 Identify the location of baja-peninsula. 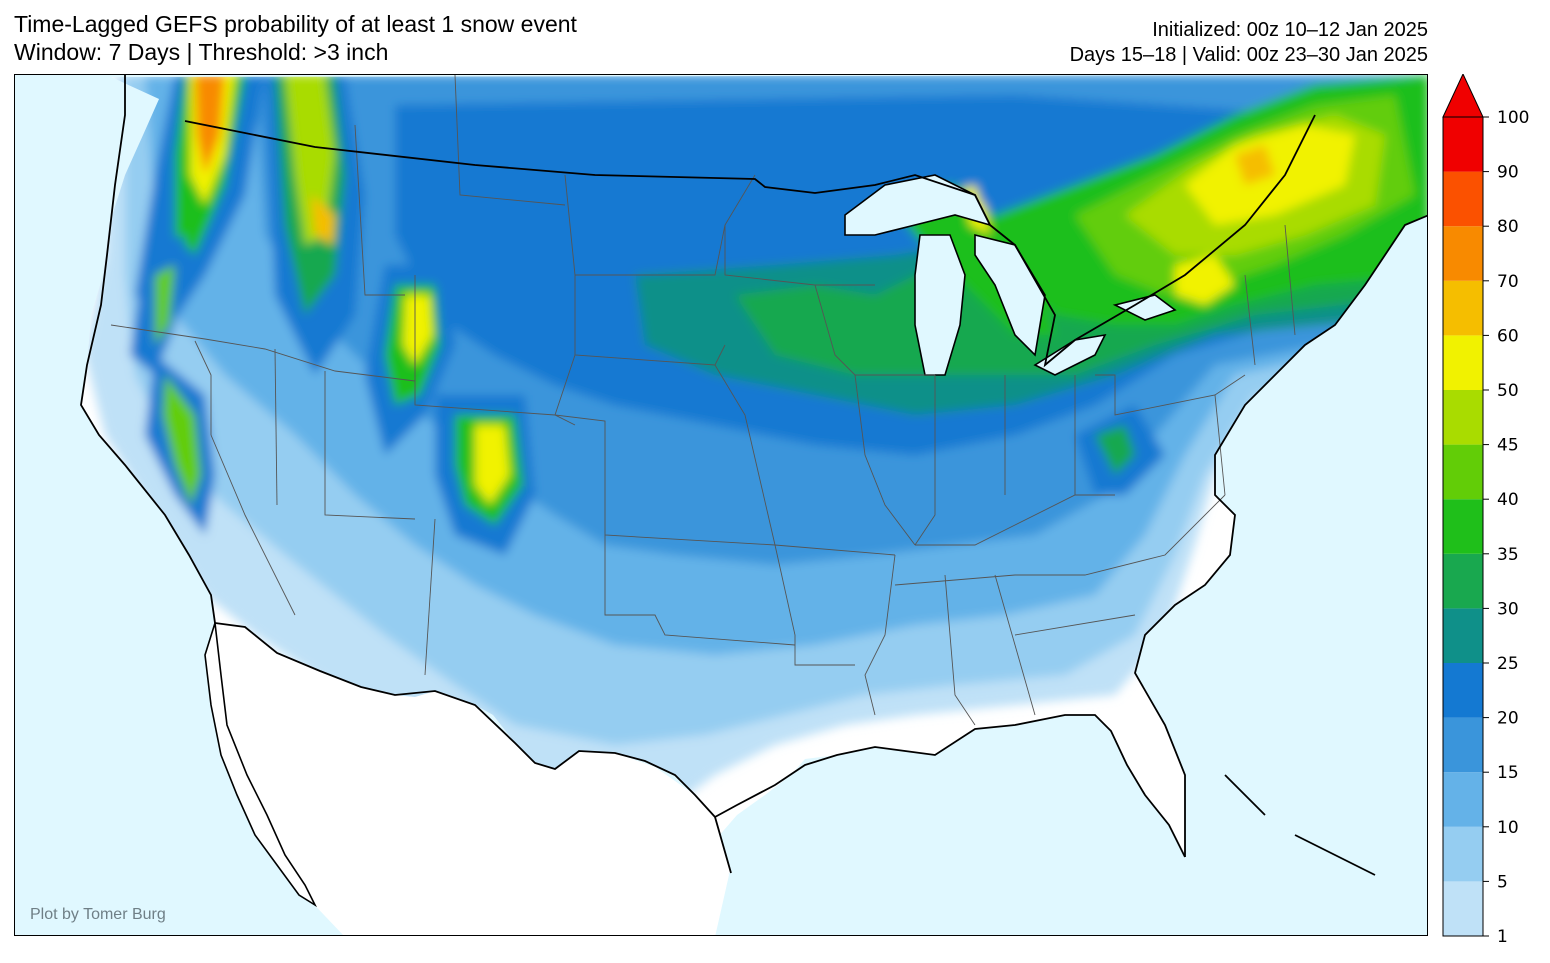
(260, 765).